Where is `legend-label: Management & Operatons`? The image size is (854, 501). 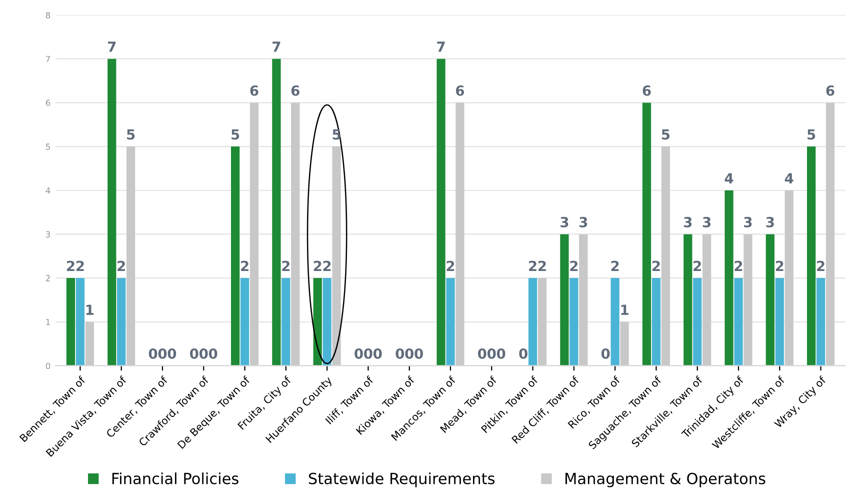
legend-label: Management & Operatons is located at coordinates (666, 480).